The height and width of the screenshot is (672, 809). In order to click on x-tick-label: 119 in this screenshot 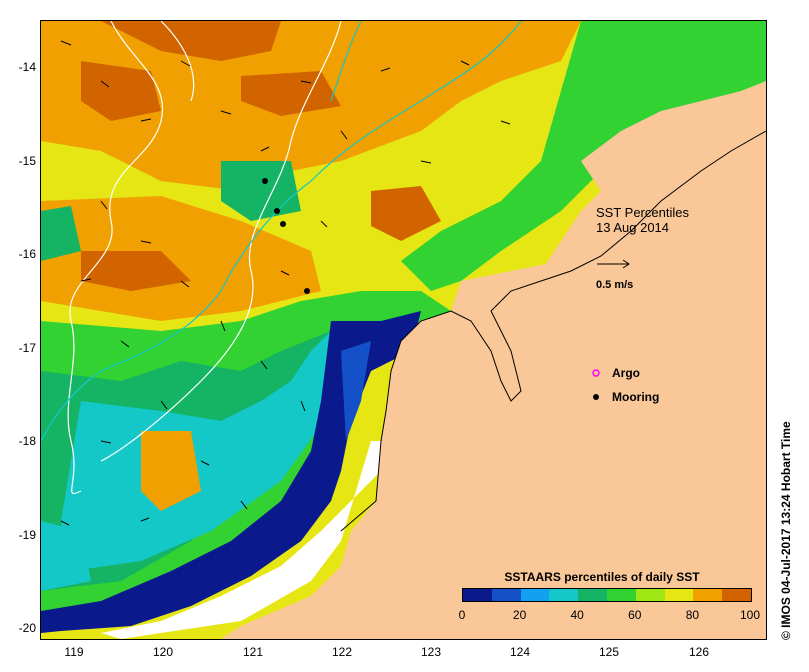, I will do `click(74, 652)`.